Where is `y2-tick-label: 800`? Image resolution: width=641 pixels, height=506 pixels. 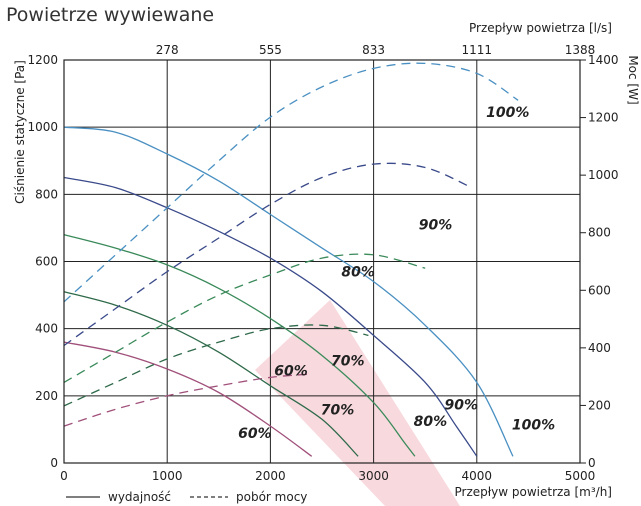
y2-tick-label: 800 is located at coordinates (599, 233).